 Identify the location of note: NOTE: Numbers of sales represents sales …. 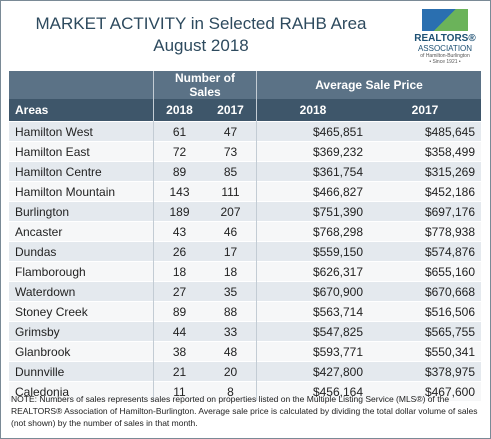
(244, 411).